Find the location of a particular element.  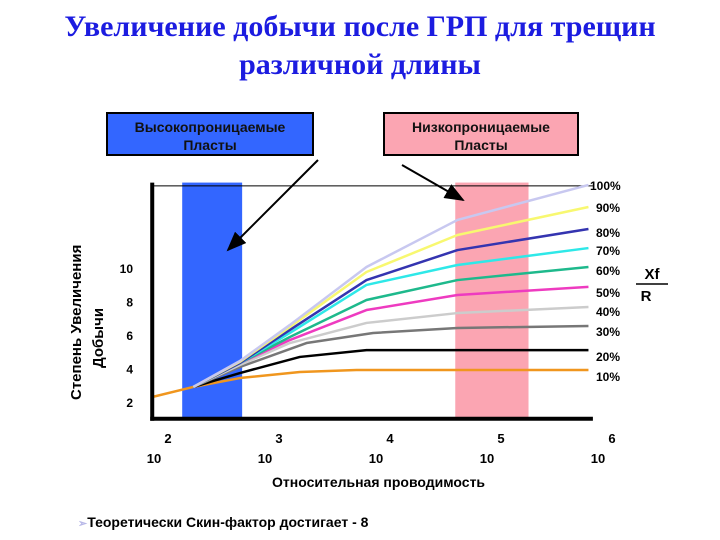

series-line-40pct is located at coordinates (390, 347).